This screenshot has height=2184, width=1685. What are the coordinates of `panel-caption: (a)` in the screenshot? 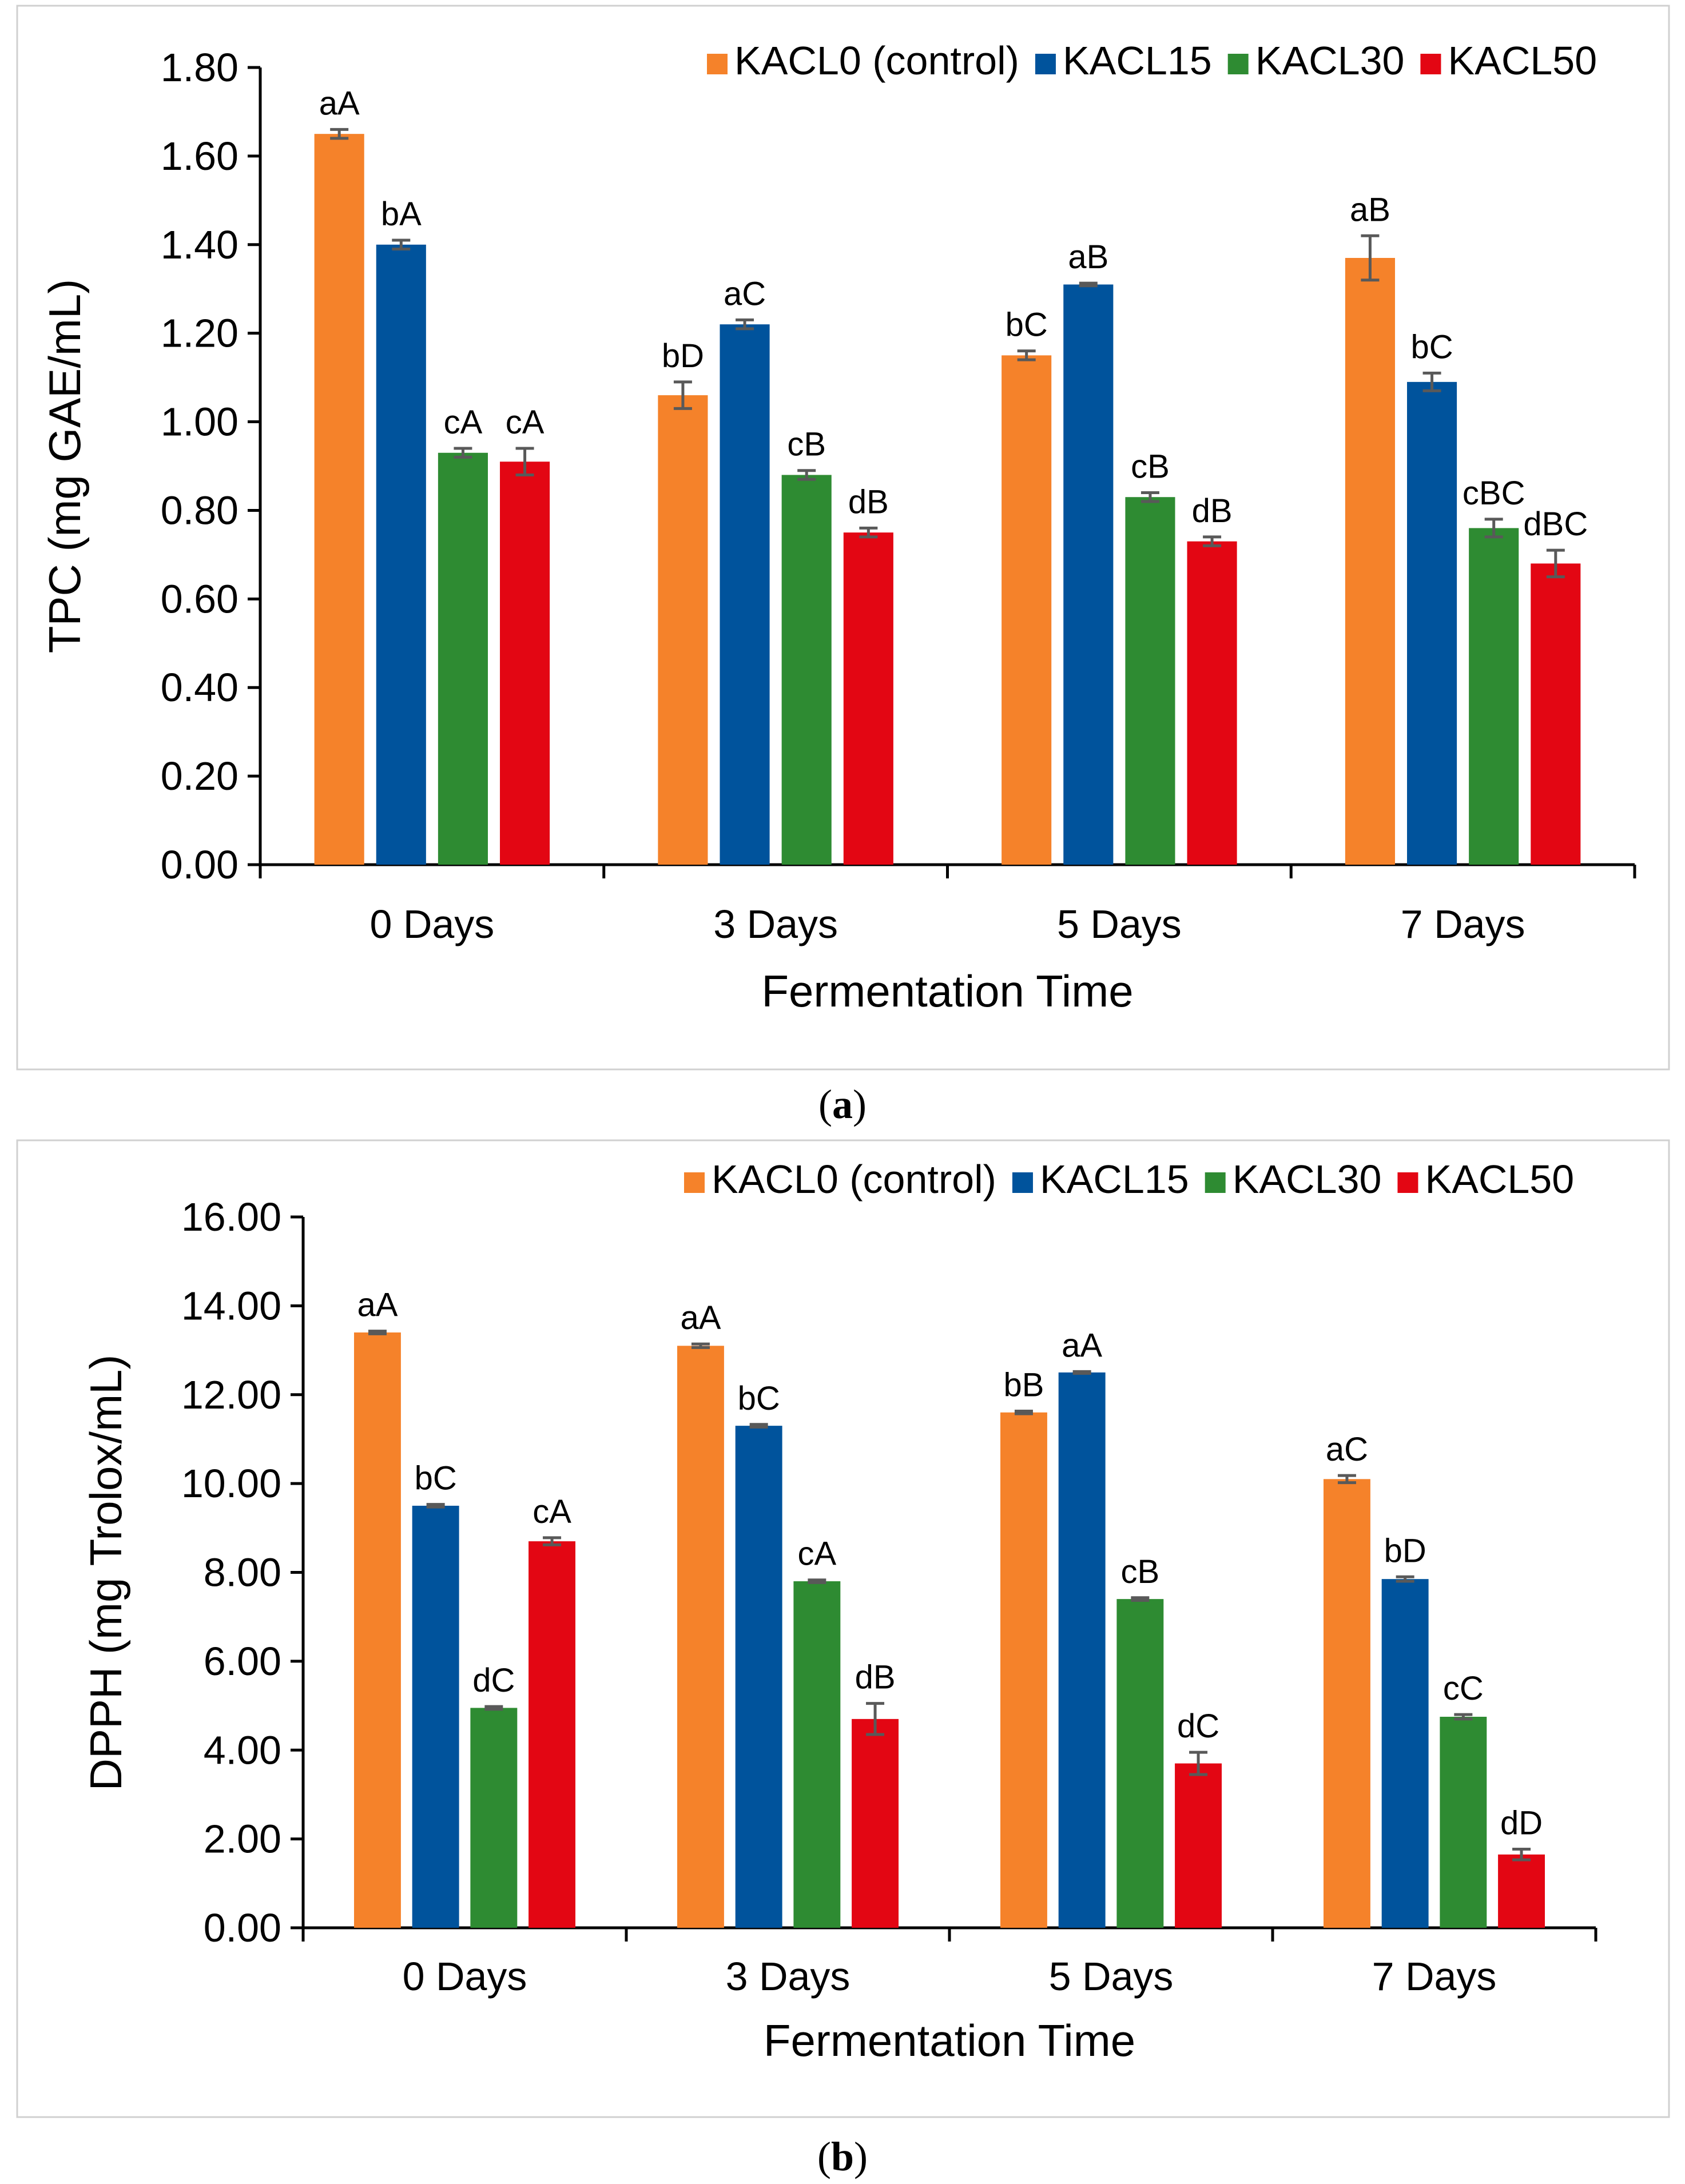 It's located at (842, 1104).